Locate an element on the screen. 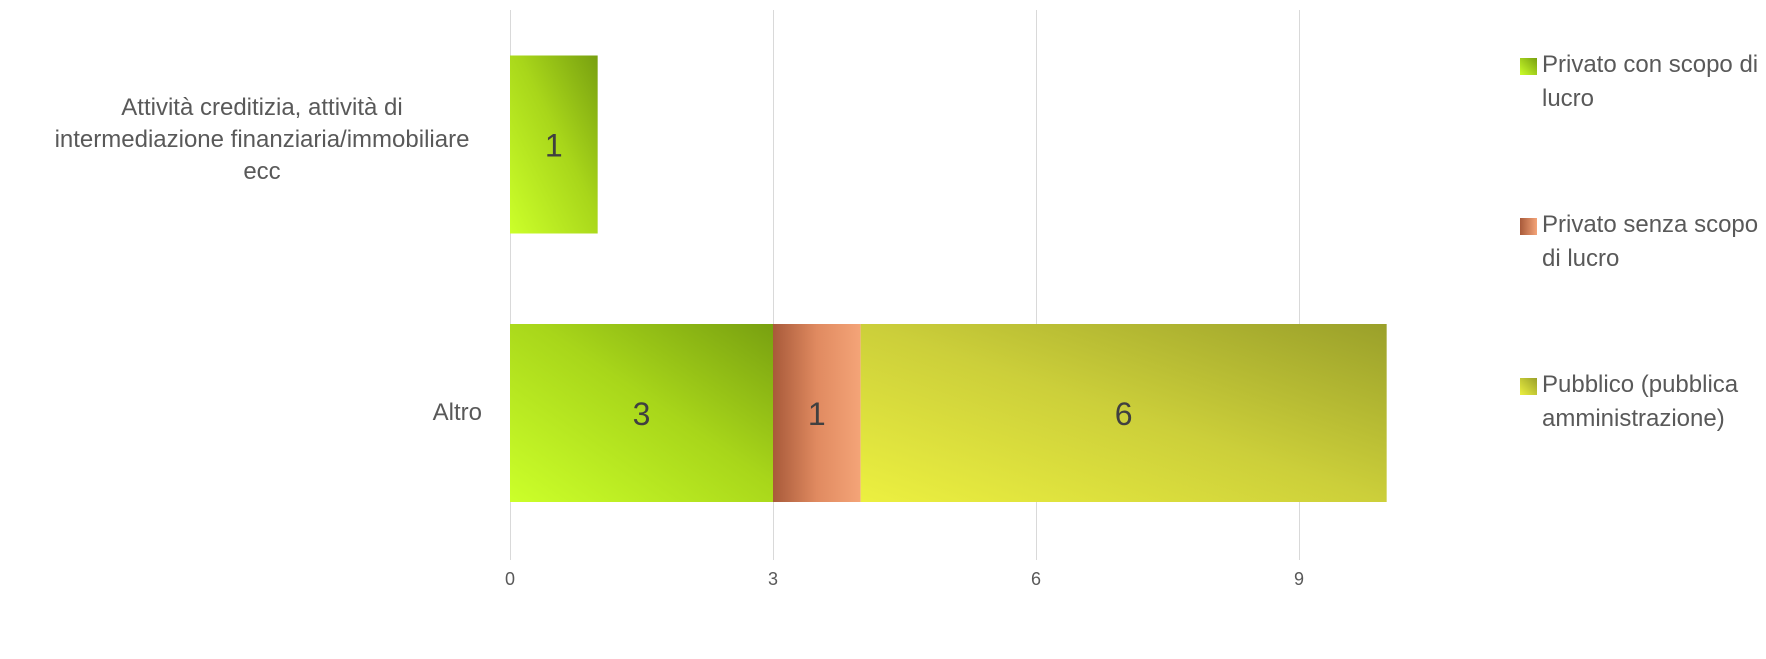  legend-label: Privato senza scopo di lucro is located at coordinates (1650, 241).